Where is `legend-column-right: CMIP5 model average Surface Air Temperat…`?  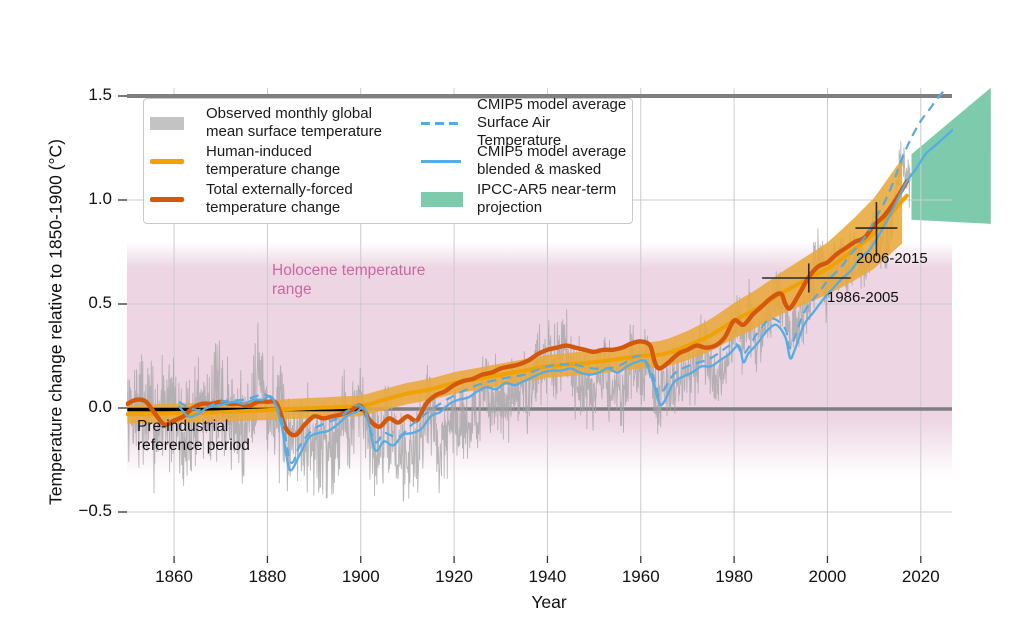 legend-column-right: CMIP5 model average Surface Air Temperat… is located at coordinates (526, 157).